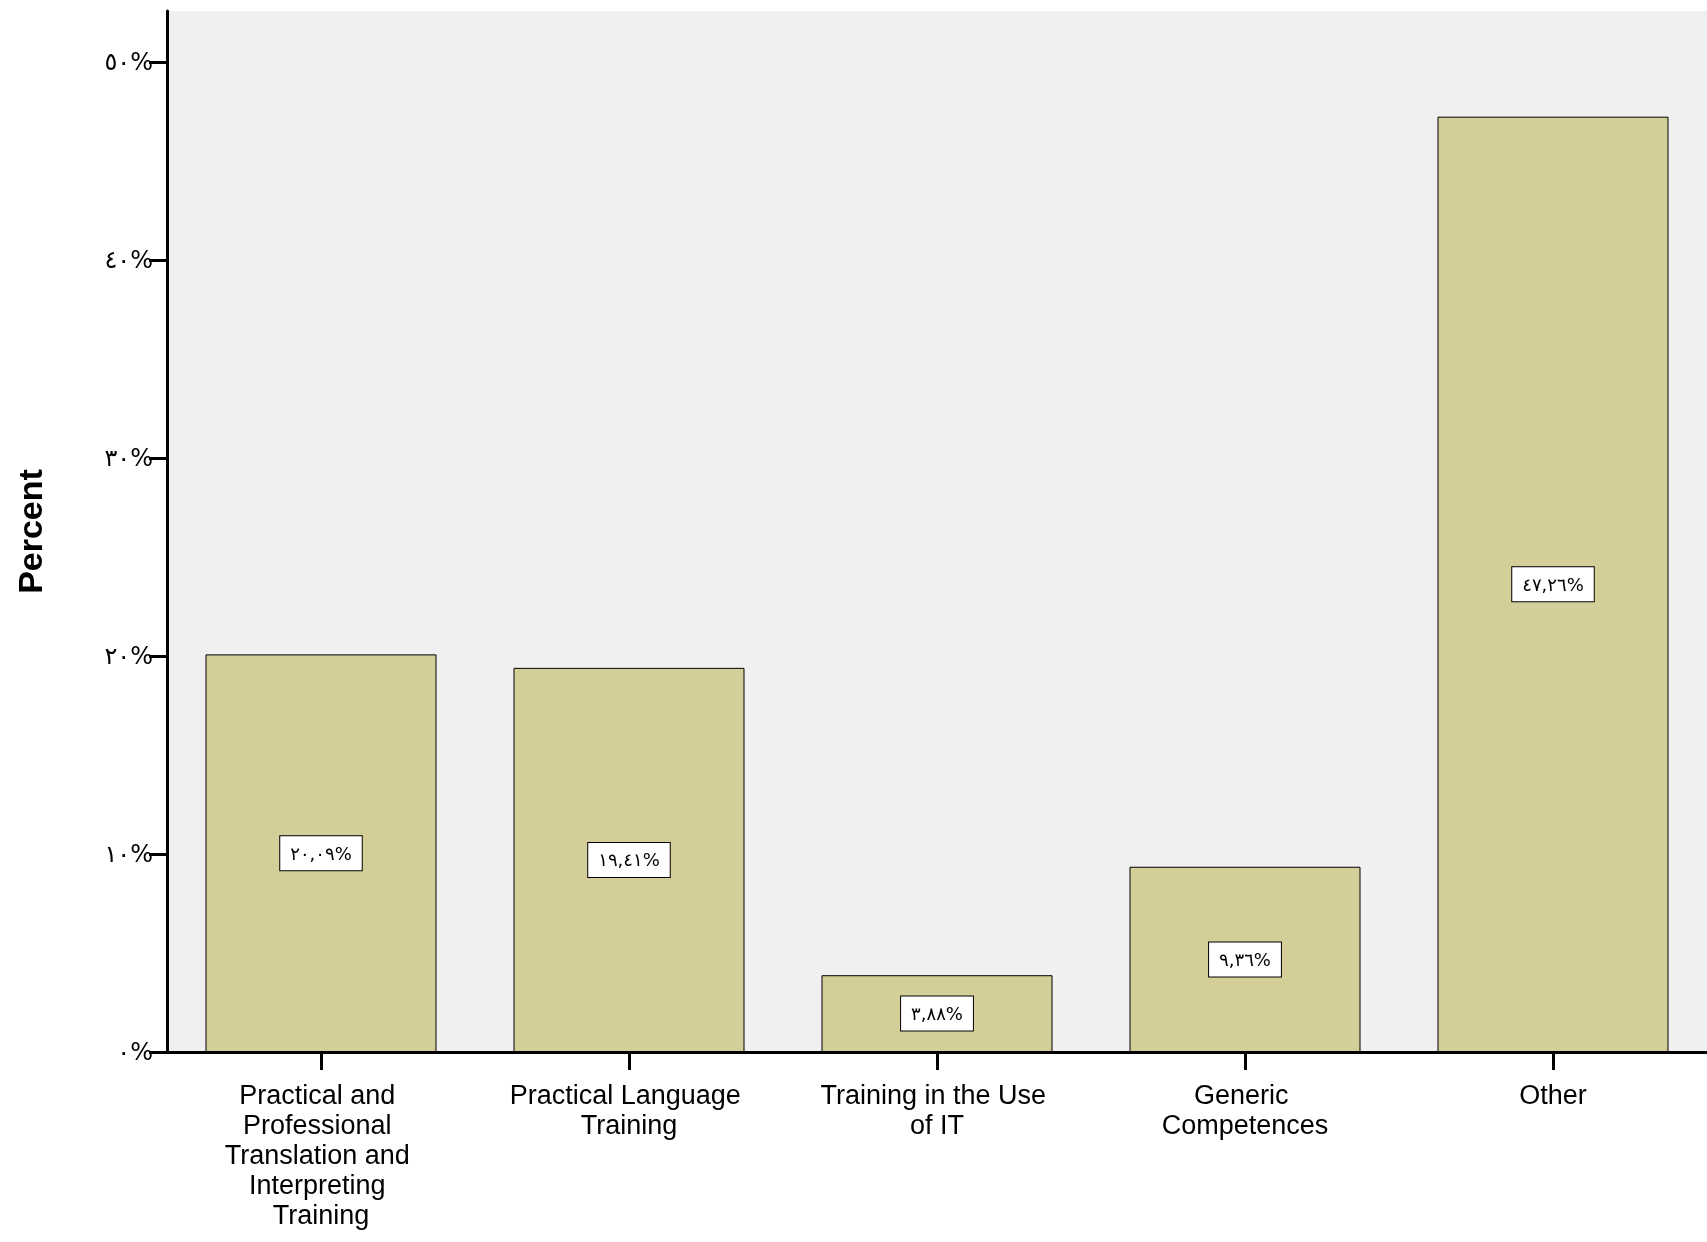  I want to click on x-tick-label: Practical Language Training, so click(629, 1110).